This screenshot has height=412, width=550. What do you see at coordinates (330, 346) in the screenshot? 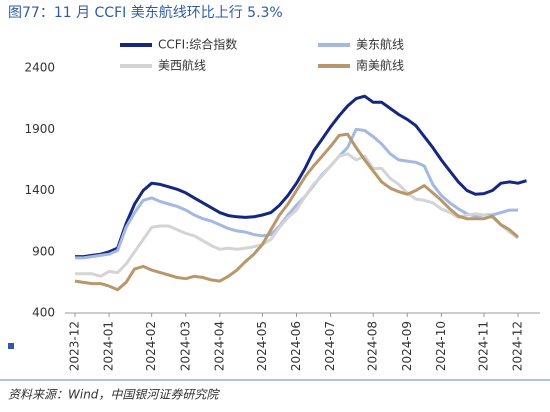
I see `x-tick-label: 2024-07` at bounding box center [330, 346].